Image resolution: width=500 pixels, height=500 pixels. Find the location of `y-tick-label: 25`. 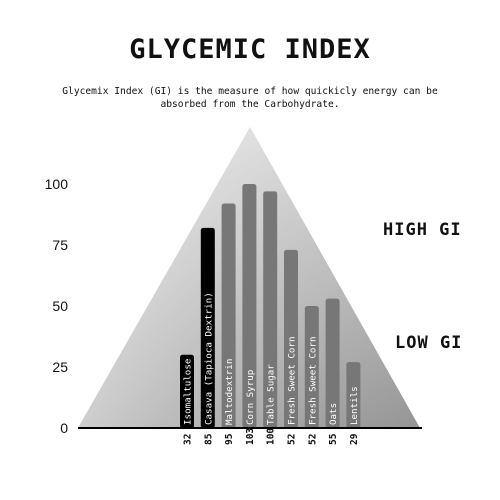

y-tick-label: 25 is located at coordinates (60, 367).